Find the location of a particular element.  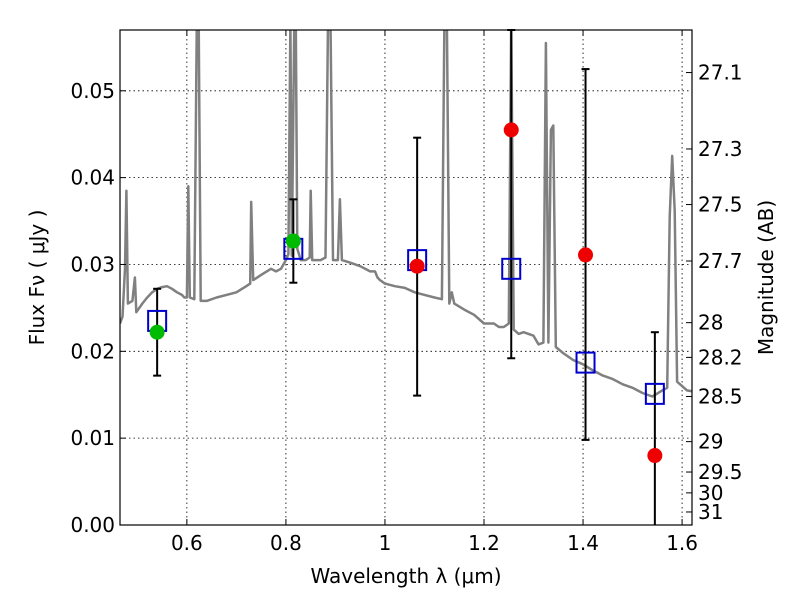

y-tick-label: 0.05 is located at coordinates (92, 91).